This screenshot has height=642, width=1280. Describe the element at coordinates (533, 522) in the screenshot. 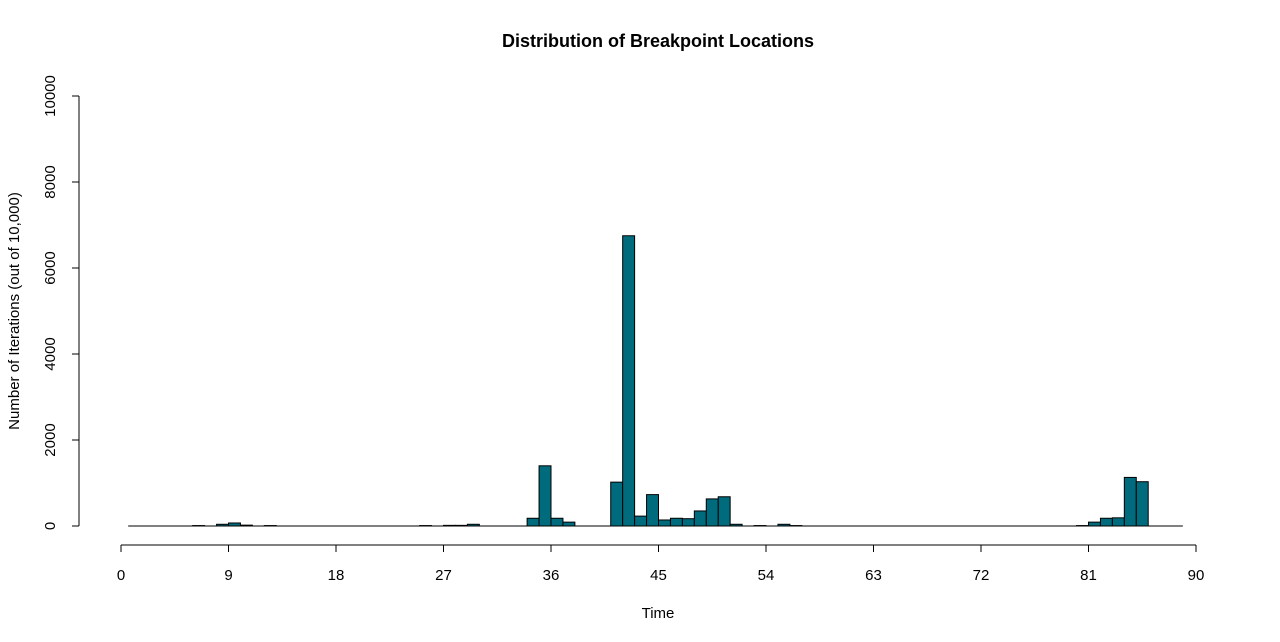

I see `bar-t35` at that location.